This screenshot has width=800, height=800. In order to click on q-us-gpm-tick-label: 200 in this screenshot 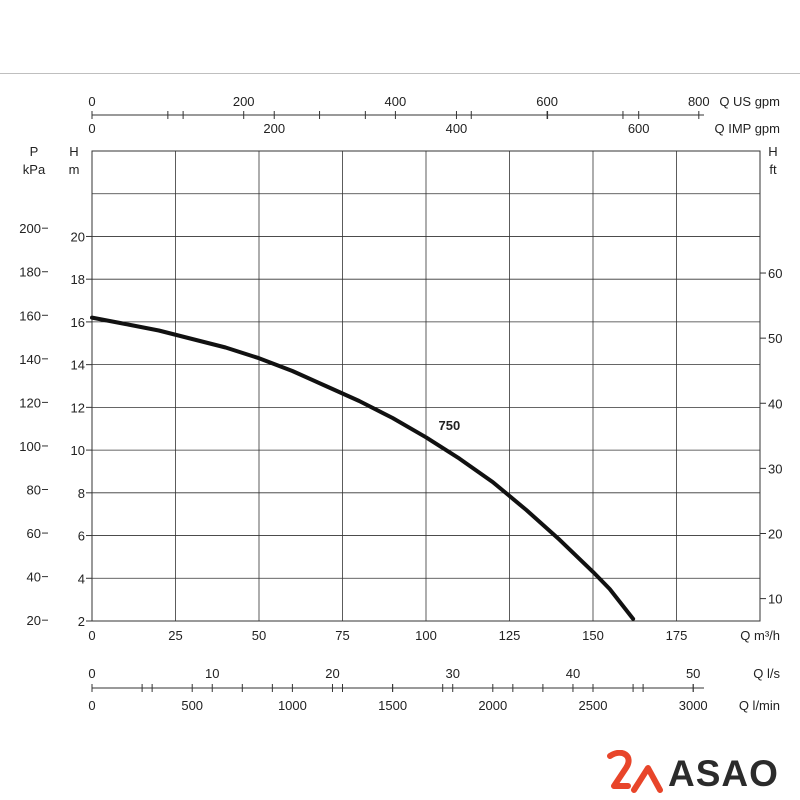, I will do `click(244, 101)`.